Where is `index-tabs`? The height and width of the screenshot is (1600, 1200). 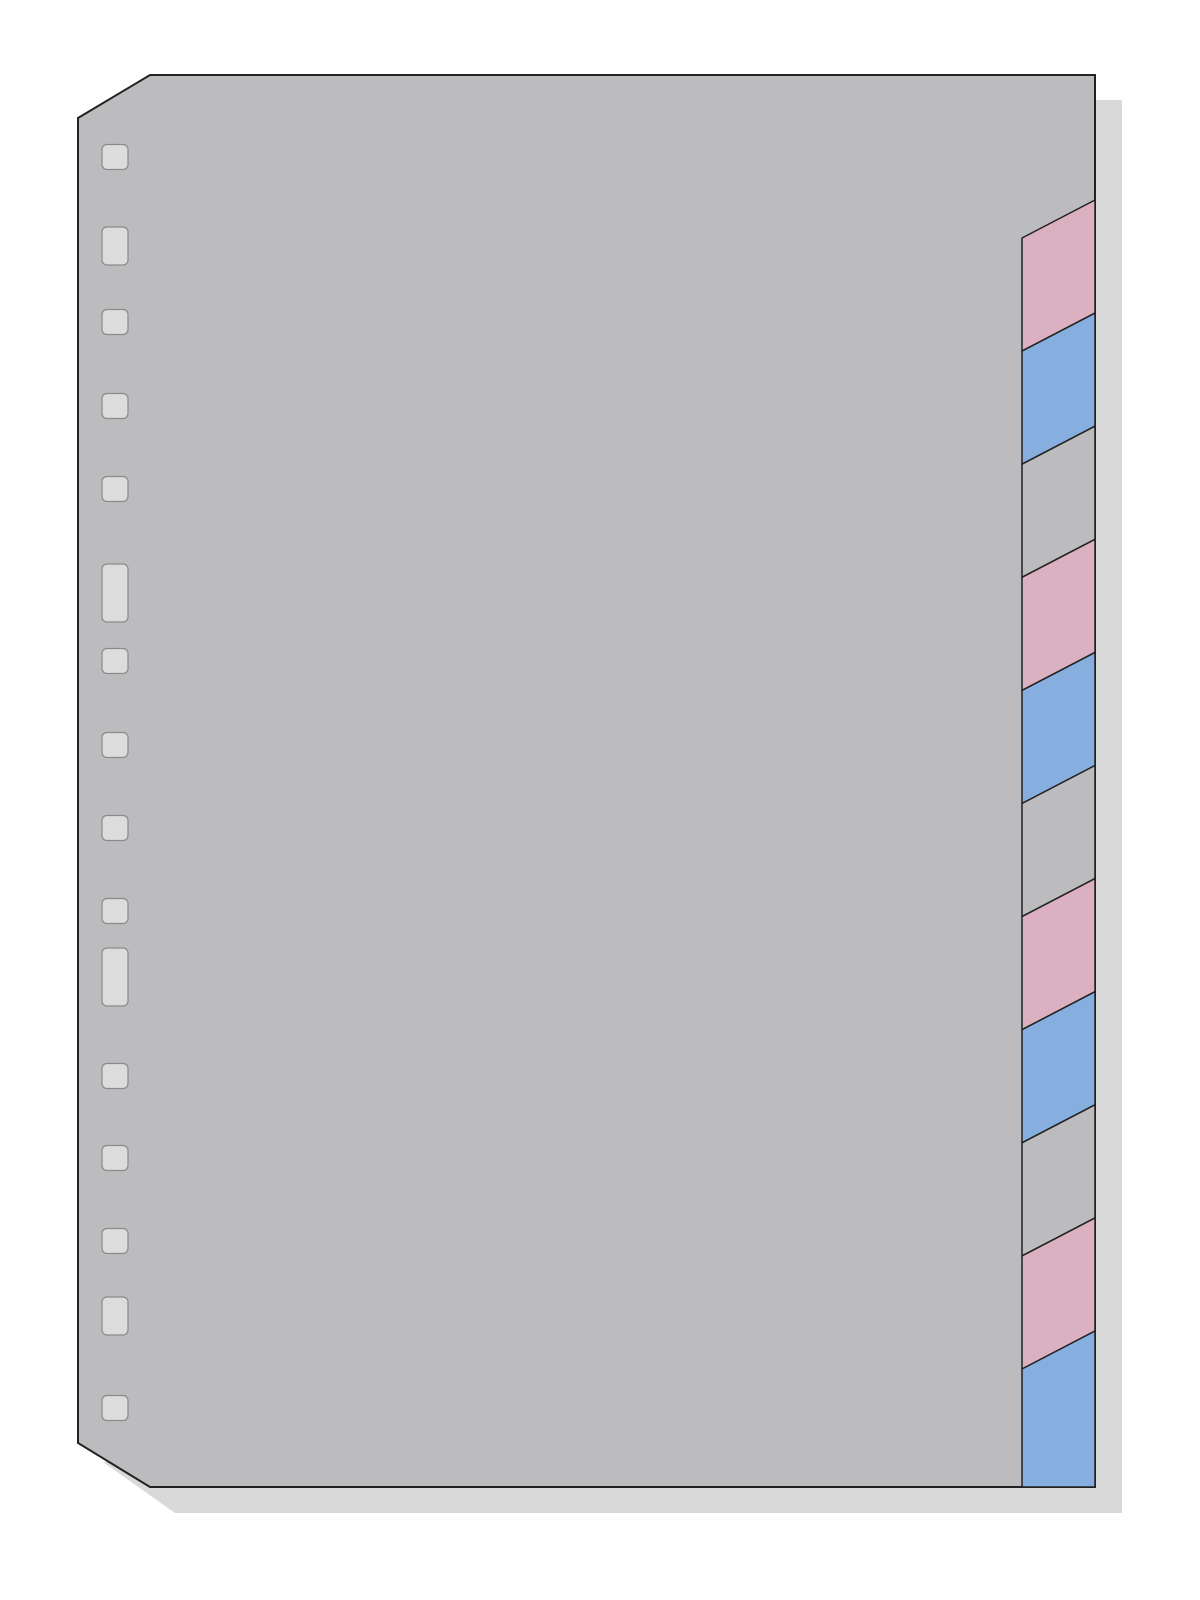
index-tabs is located at coordinates (1058, 843).